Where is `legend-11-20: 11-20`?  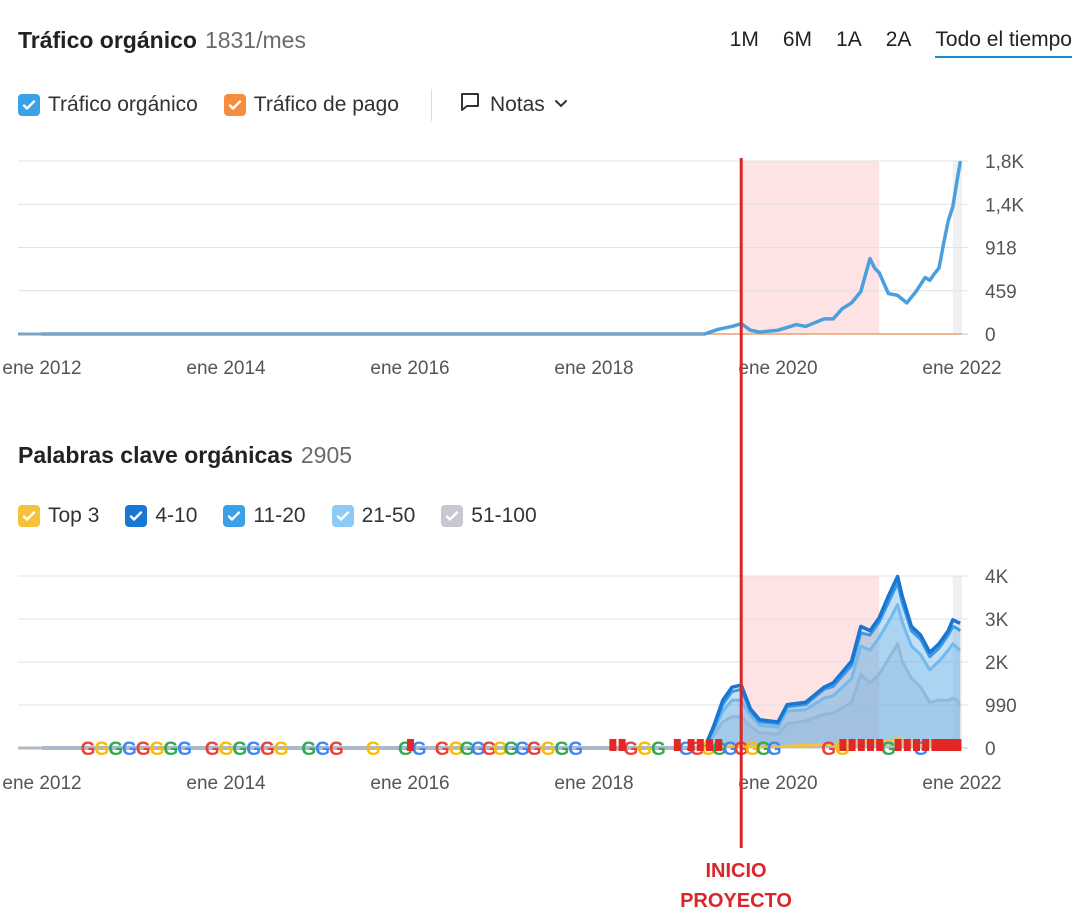
legend-11-20: 11-20 is located at coordinates (264, 516).